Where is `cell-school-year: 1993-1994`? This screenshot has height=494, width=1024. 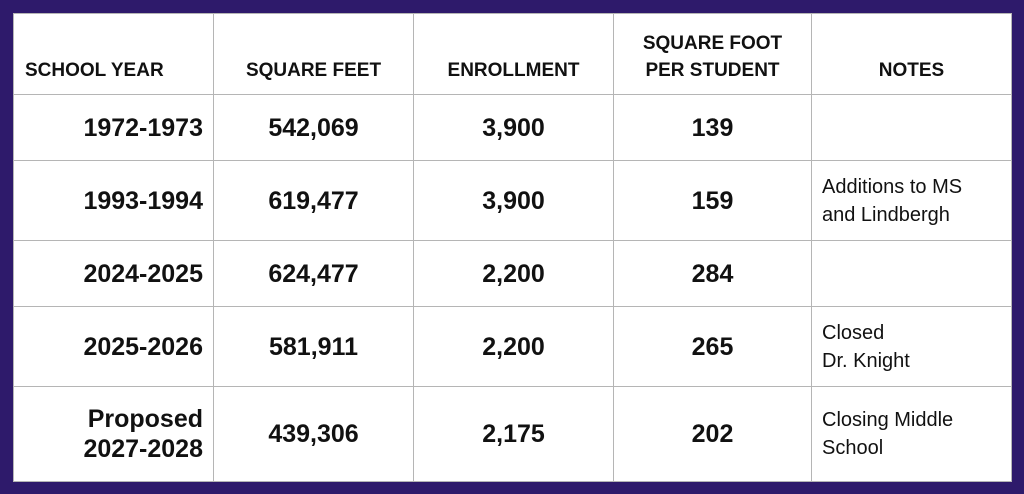 cell-school-year: 1993-1994 is located at coordinates (113, 200).